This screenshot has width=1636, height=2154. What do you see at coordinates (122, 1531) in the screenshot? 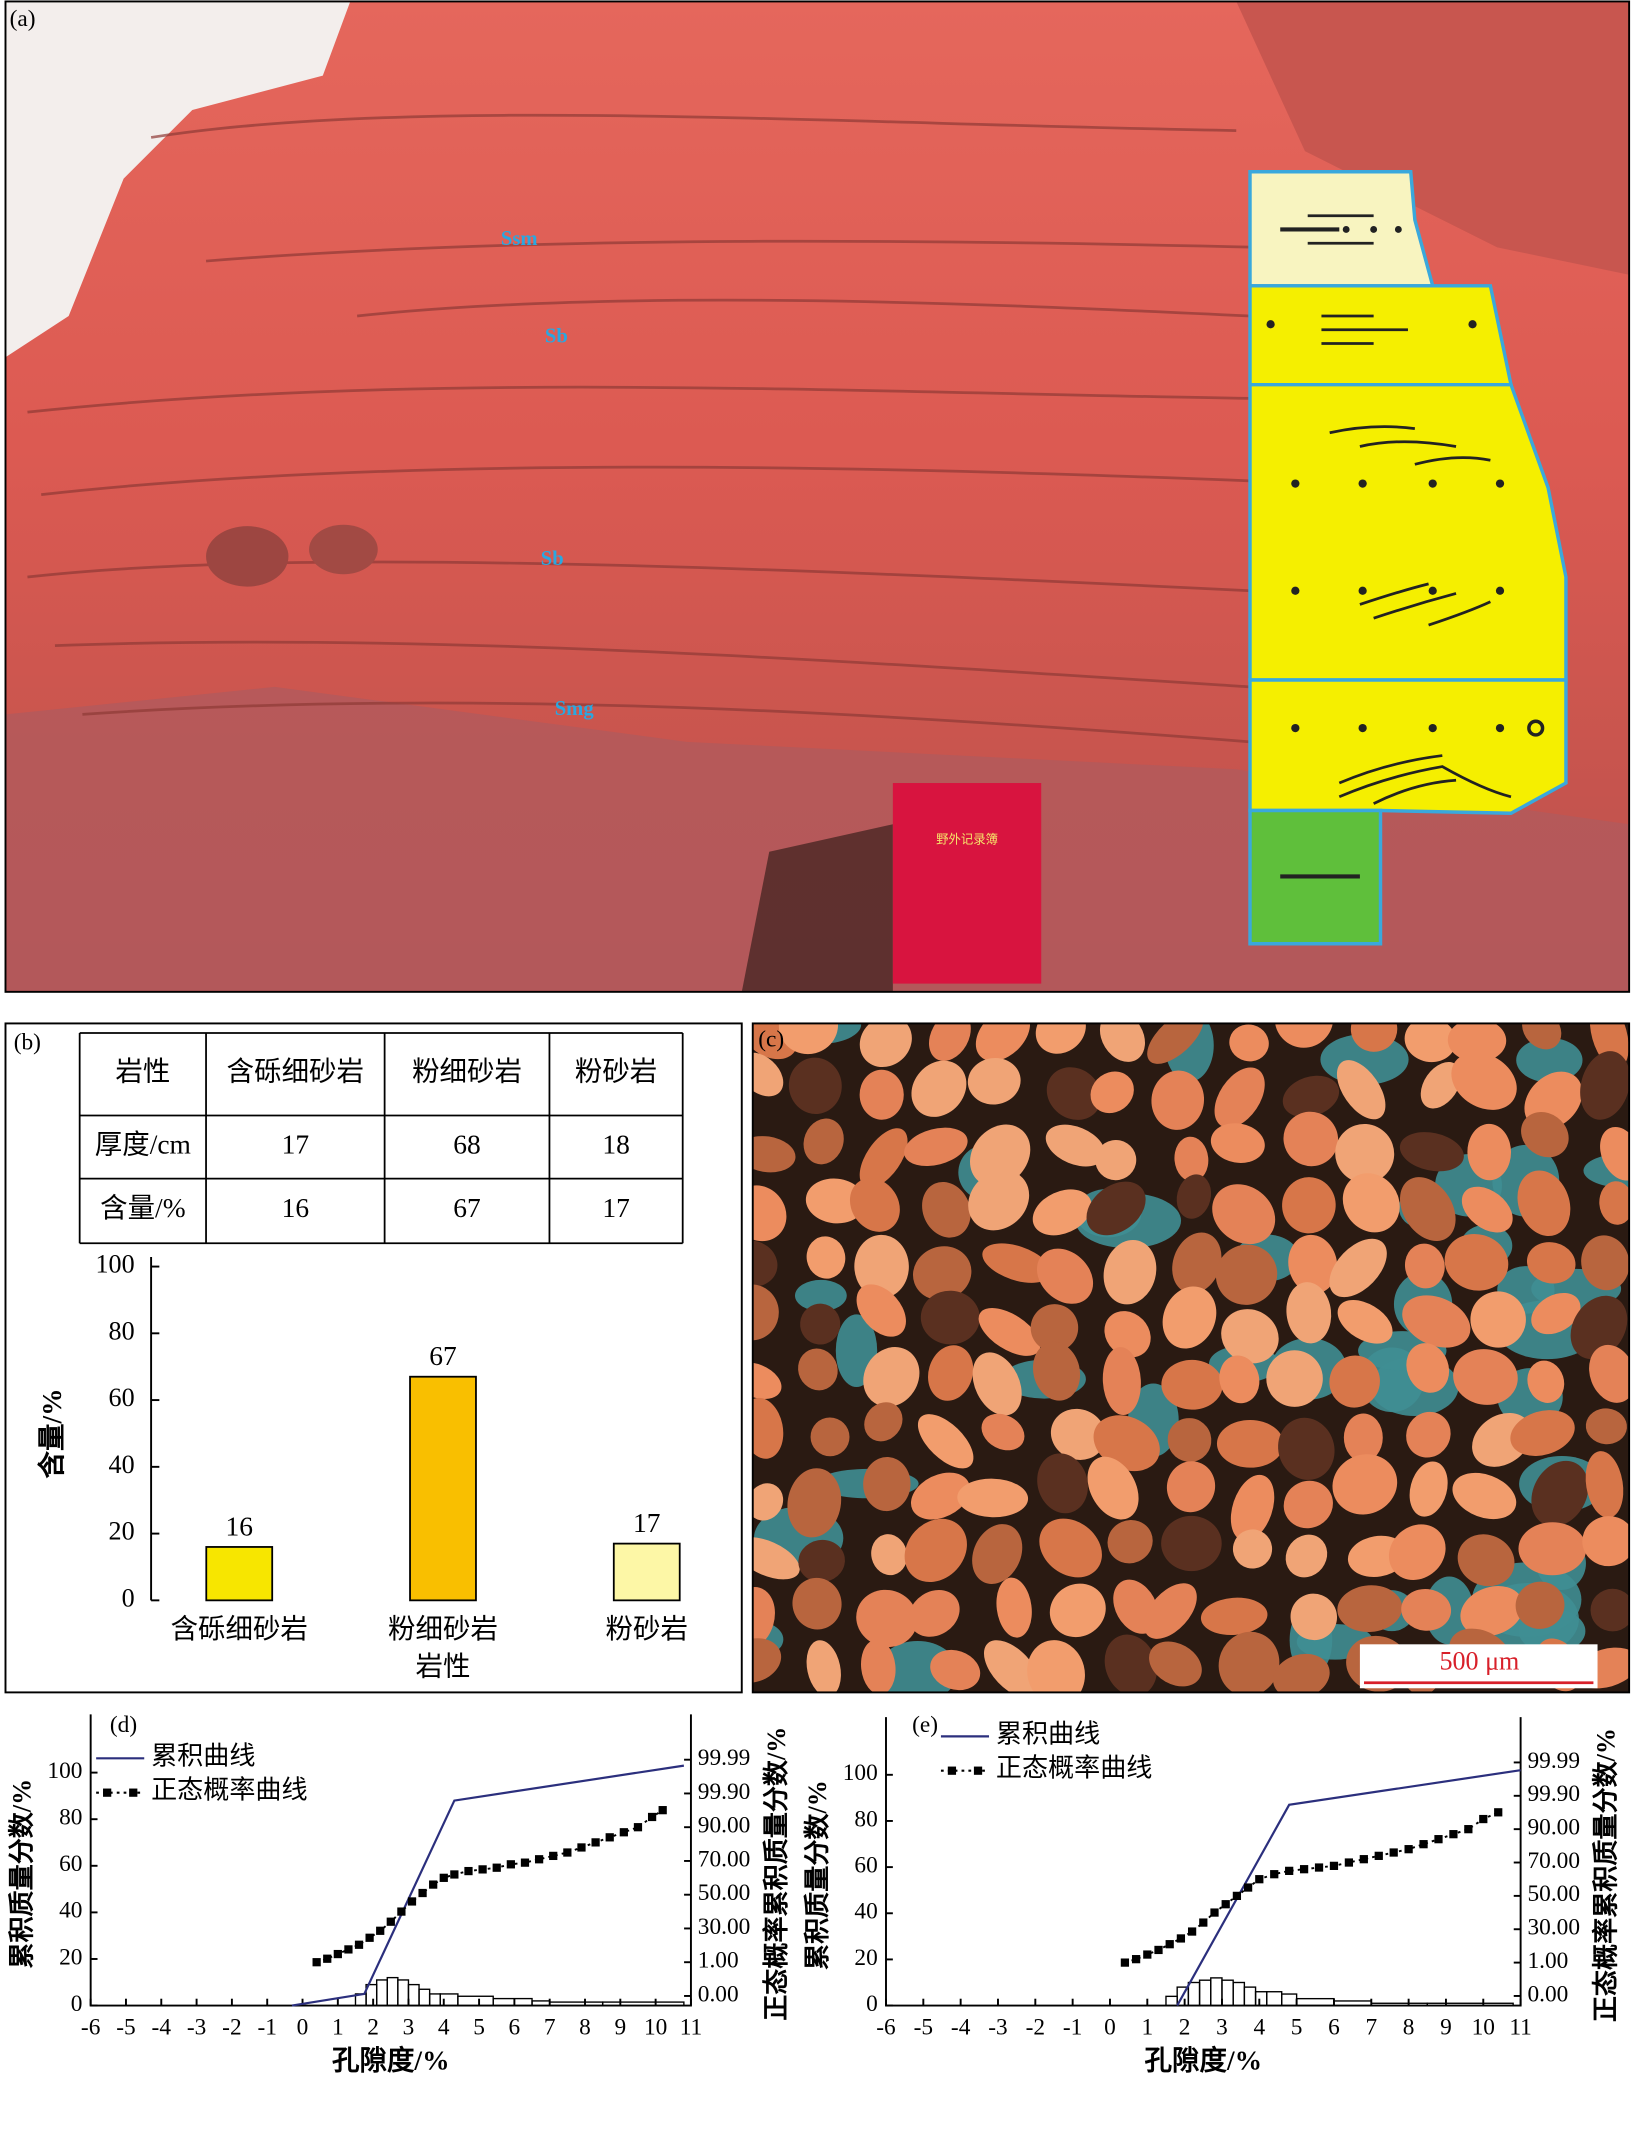
I see `y-tick-label: 20` at bounding box center [122, 1531].